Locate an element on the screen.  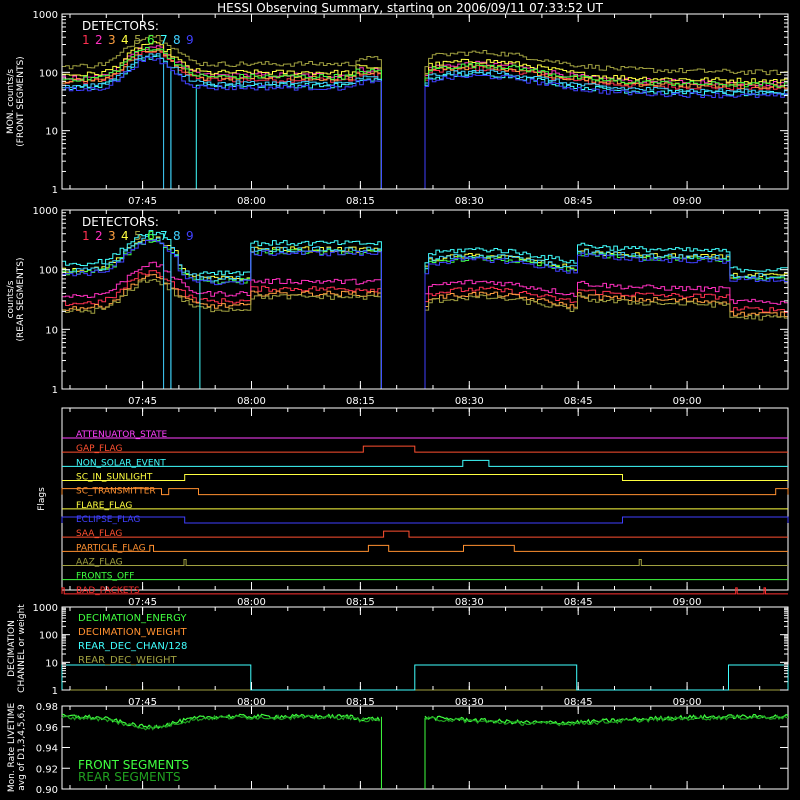
flag-line-bad-packets is located at coordinates (424, 591).